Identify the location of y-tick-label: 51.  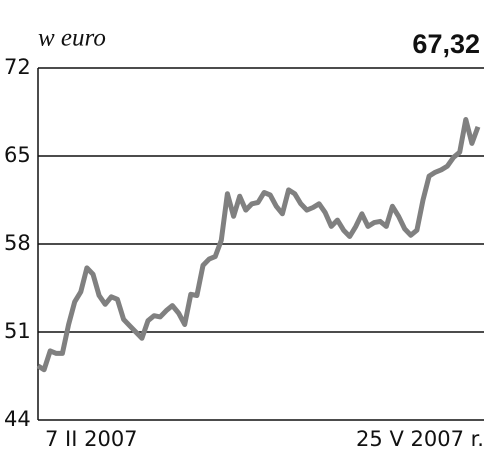
(17, 331).